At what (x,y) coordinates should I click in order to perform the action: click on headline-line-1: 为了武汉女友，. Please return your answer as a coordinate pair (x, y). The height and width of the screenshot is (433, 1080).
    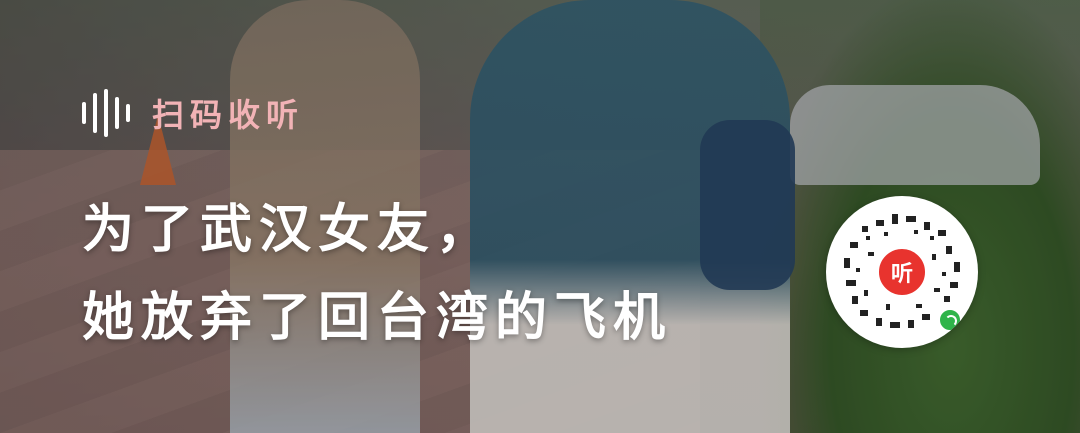
    Looking at the image, I should click on (289, 230).